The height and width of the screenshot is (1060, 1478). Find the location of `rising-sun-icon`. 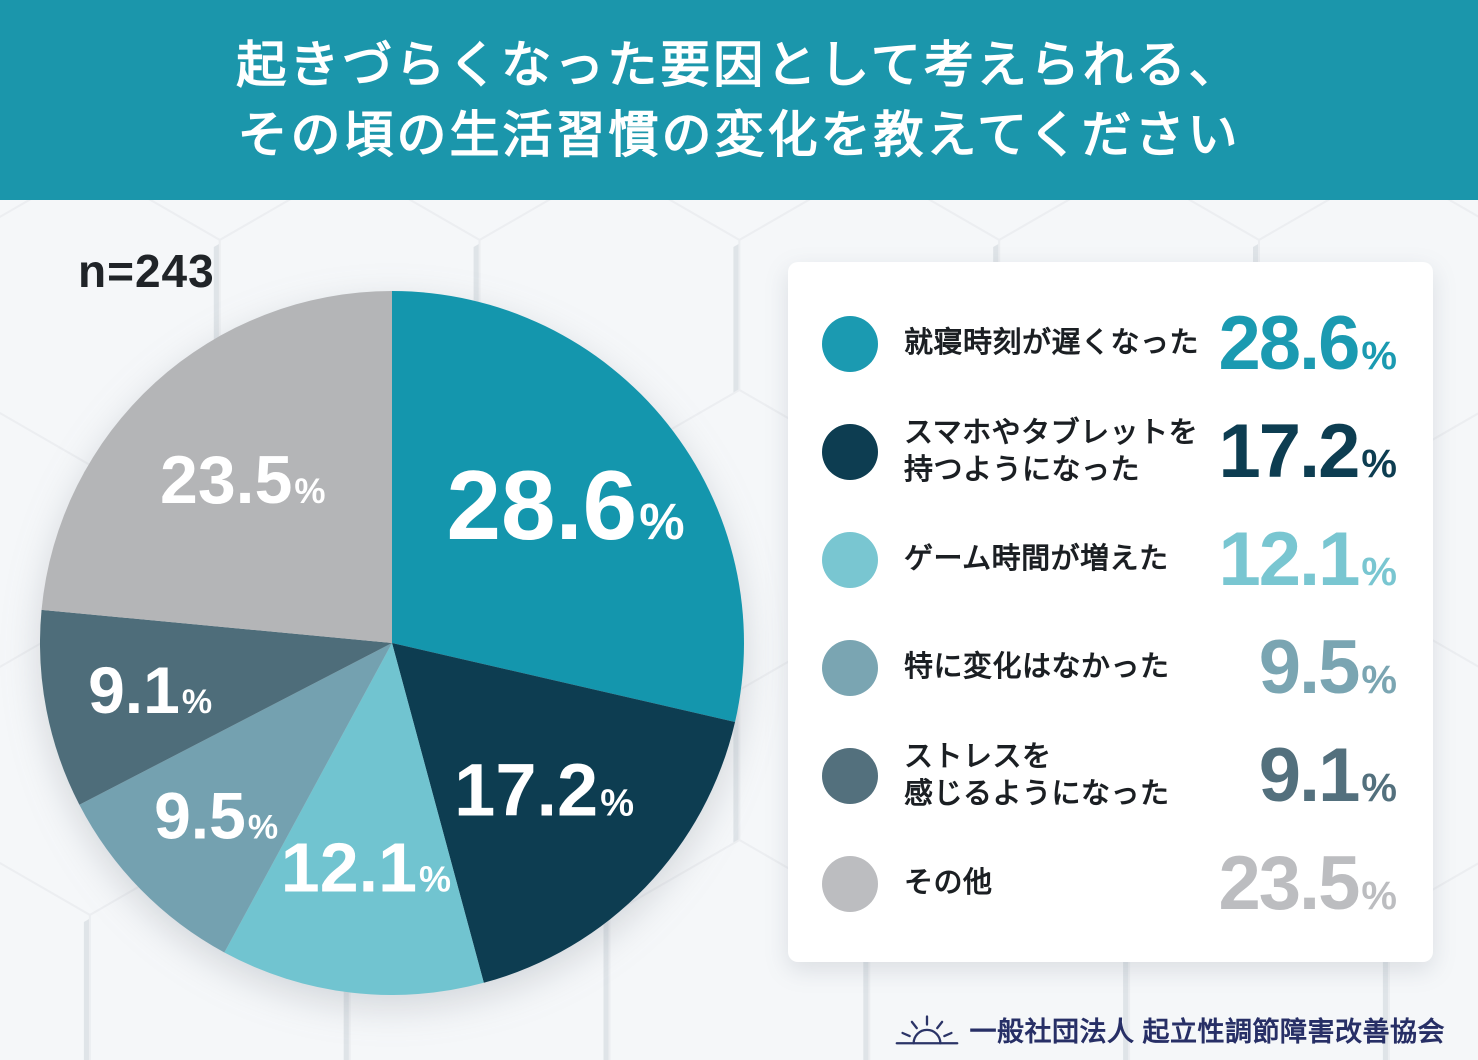

rising-sun-icon is located at coordinates (927, 1030).